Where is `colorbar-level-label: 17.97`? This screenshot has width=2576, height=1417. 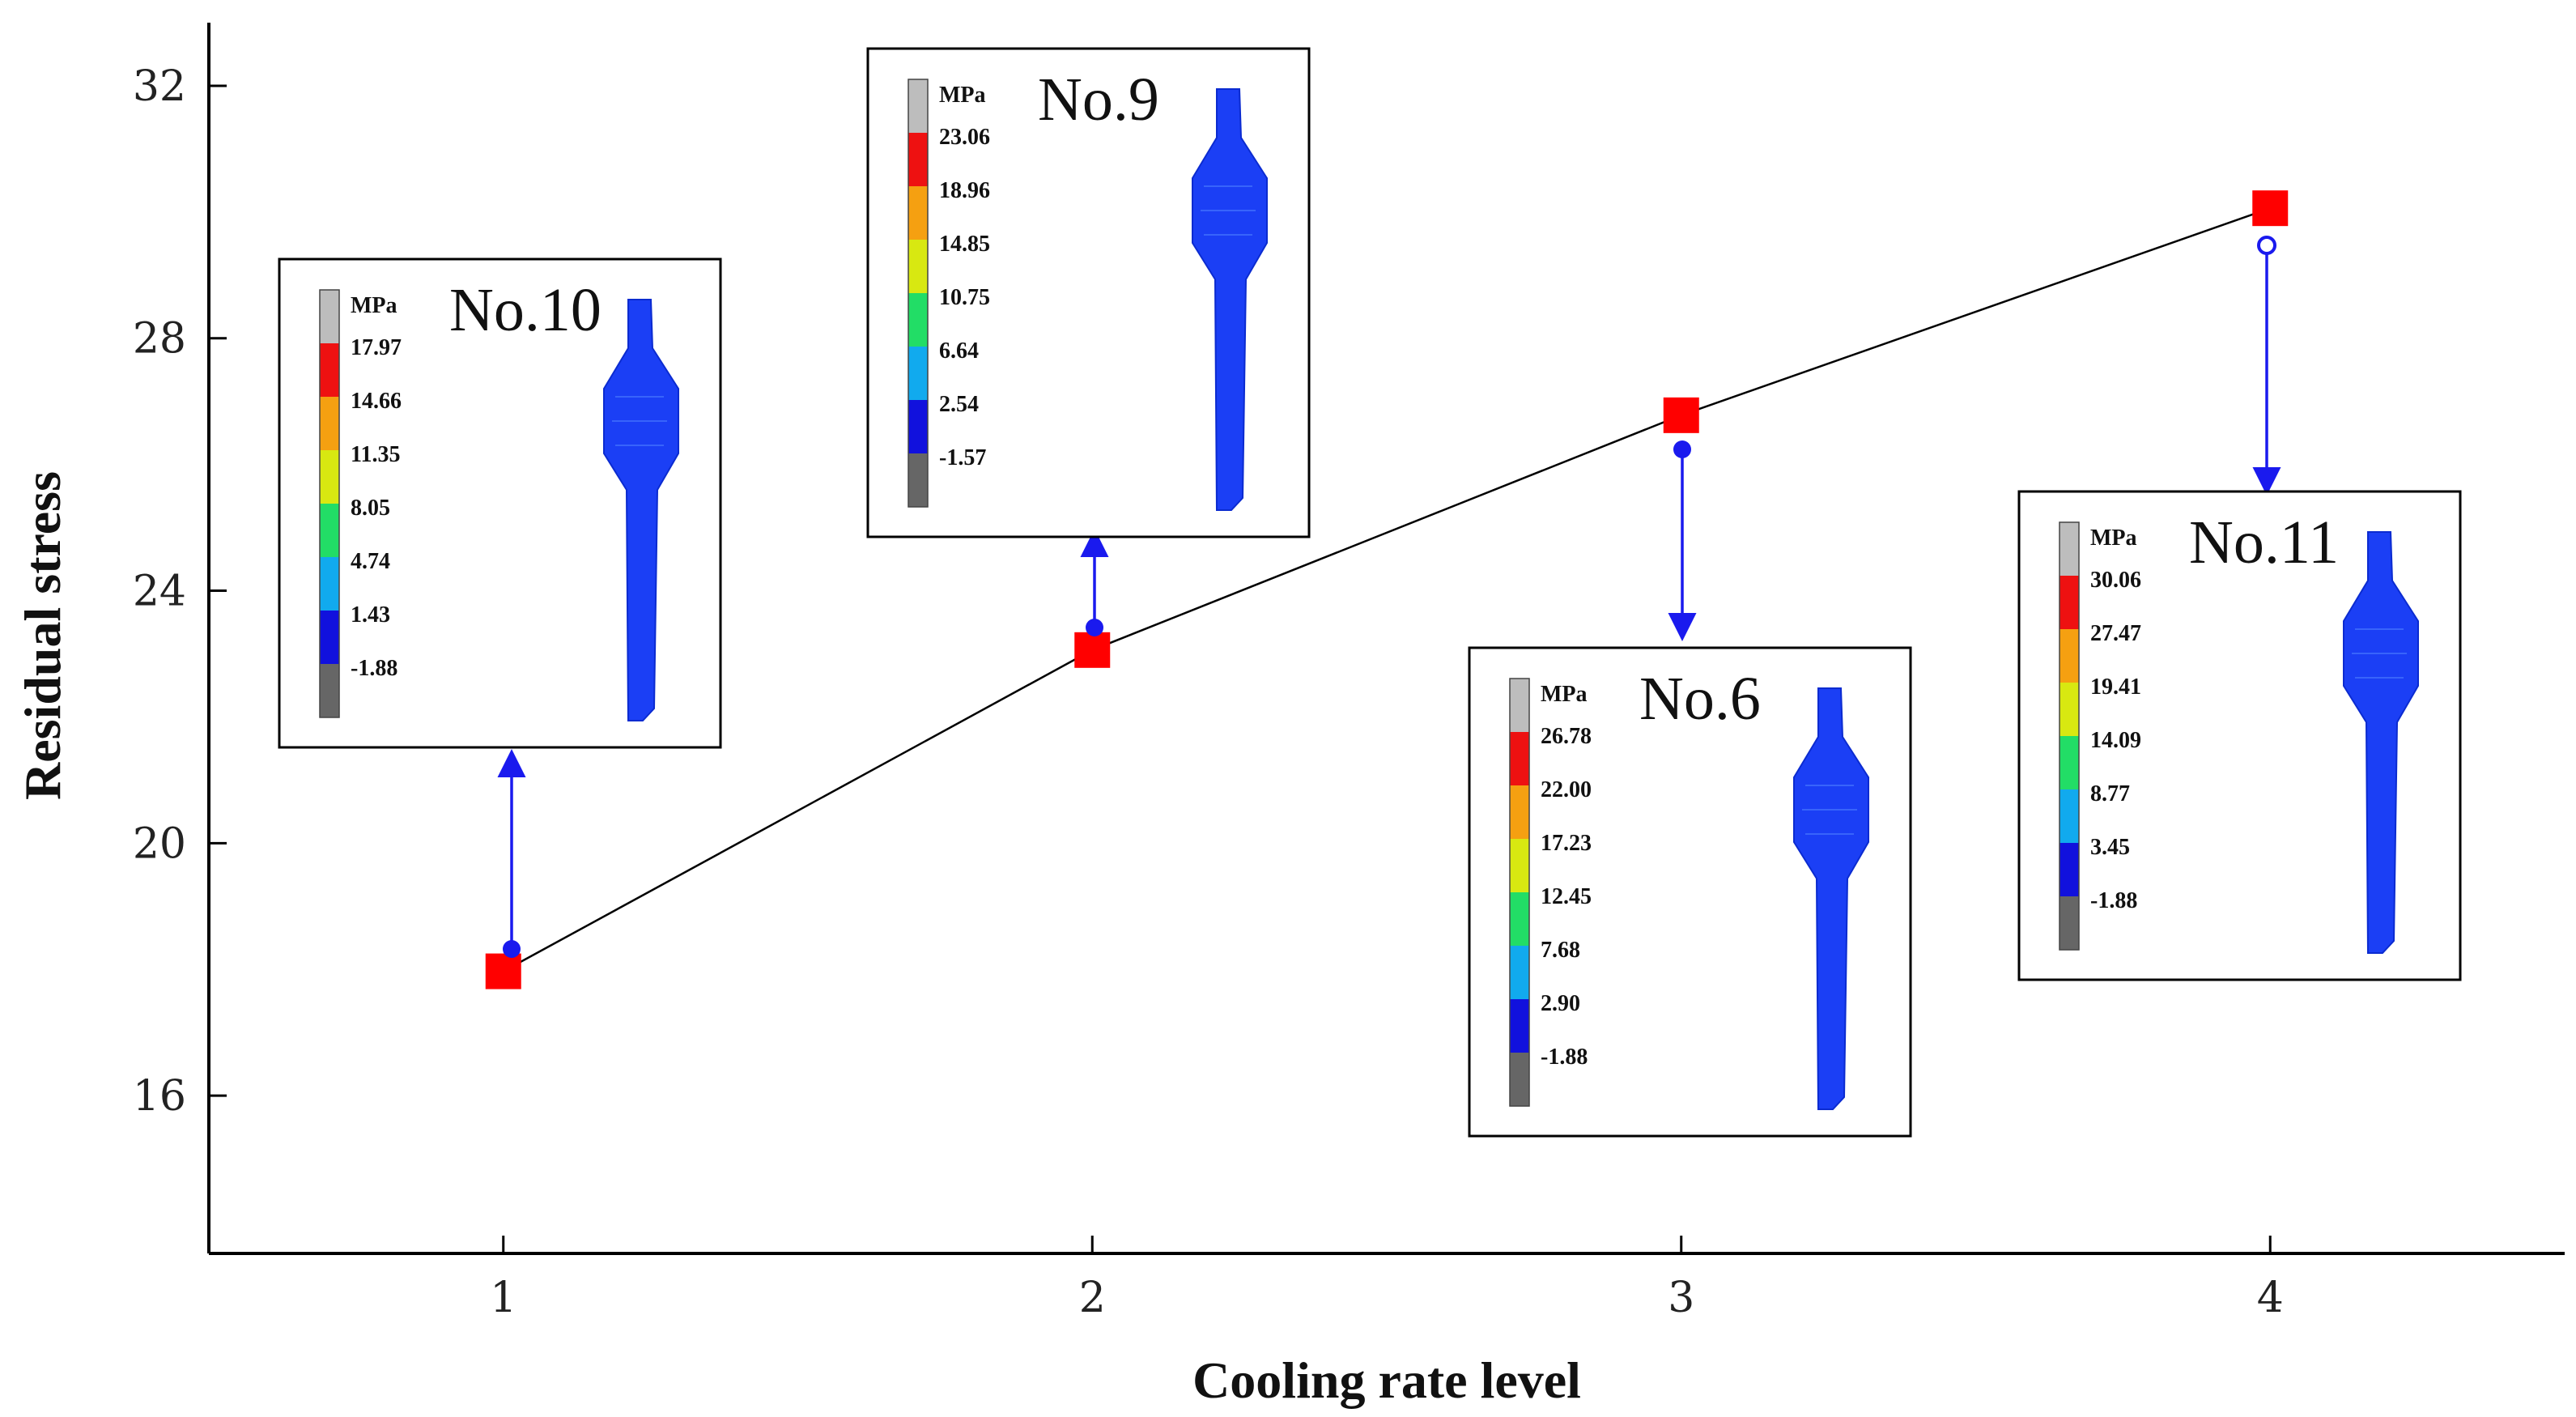
colorbar-level-label: 17.97 is located at coordinates (377, 347).